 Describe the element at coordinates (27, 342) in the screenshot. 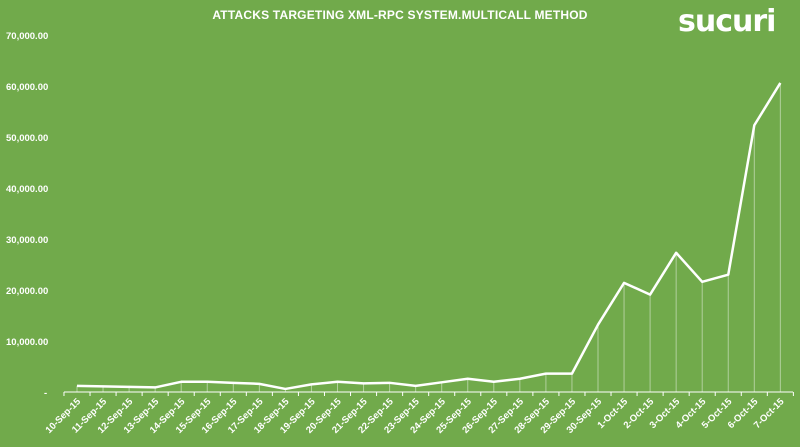

I see `y-tick-label: 10,000.00` at that location.